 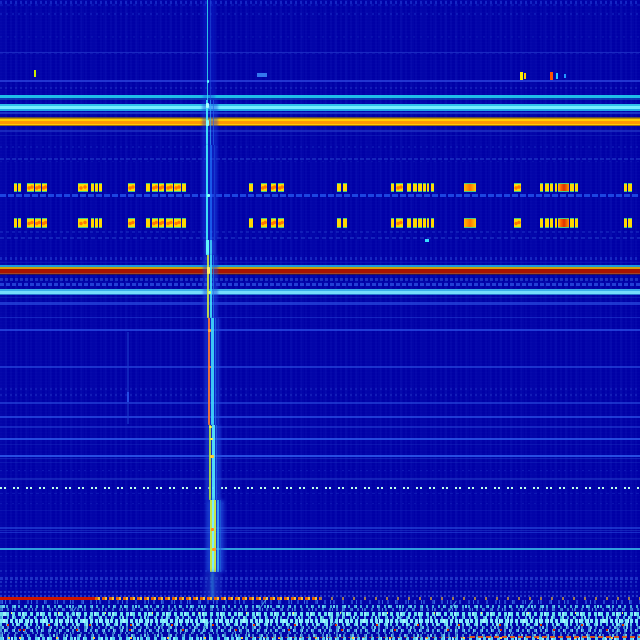 I want to click on orange-line, so click(x=360, y=637).